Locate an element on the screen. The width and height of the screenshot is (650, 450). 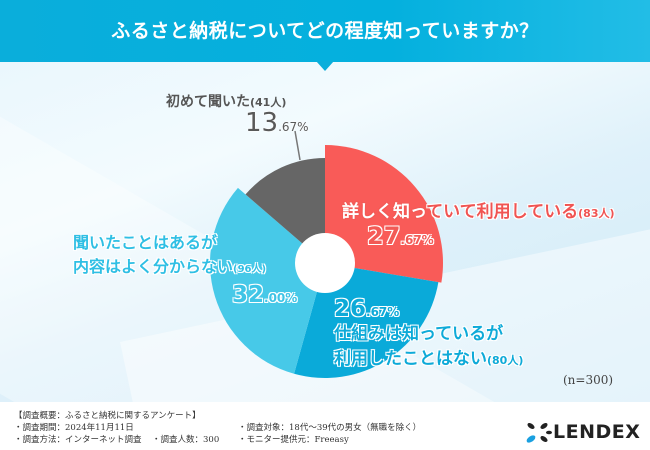
leader-line is located at coordinates (297, 145).